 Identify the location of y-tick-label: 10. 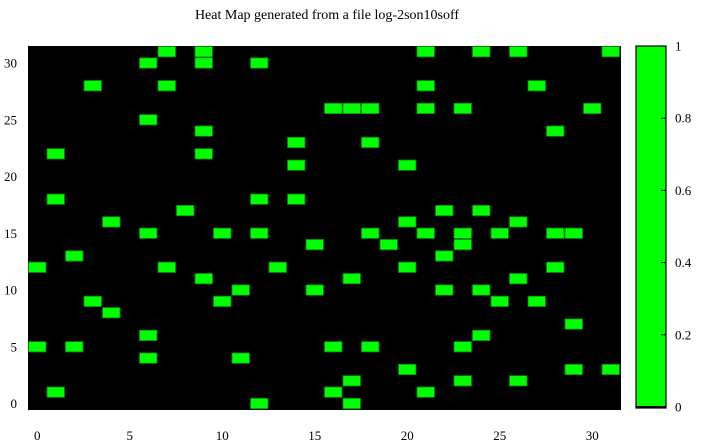
(10, 290).